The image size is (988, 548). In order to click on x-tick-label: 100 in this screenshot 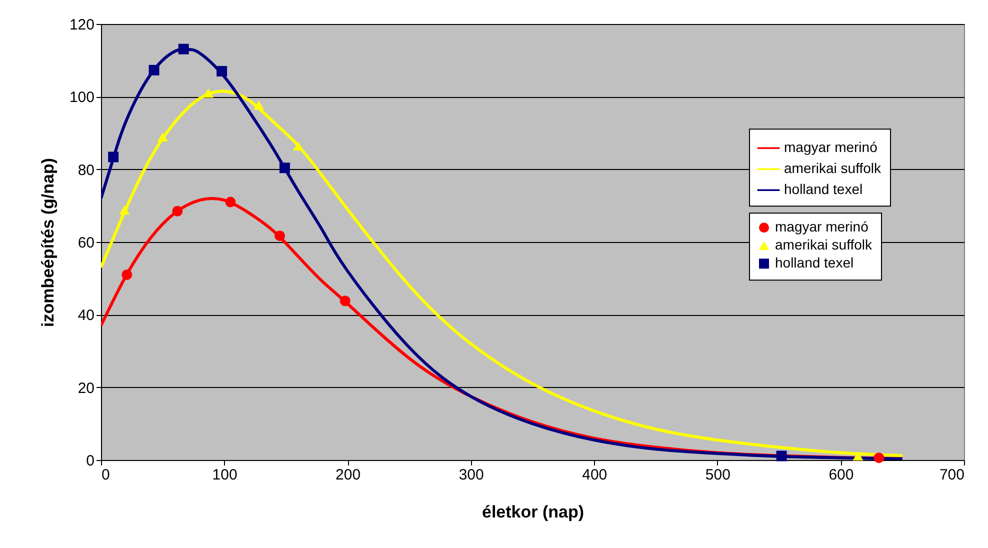, I will do `click(225, 475)`.